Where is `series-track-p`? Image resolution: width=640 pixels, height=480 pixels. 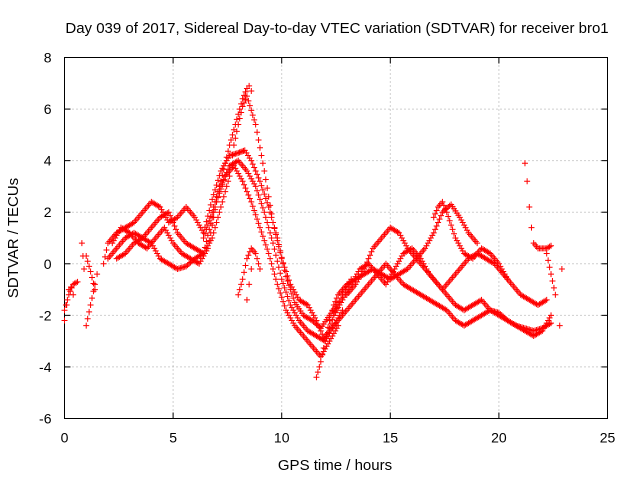 series-track-p is located at coordinates (446, 266).